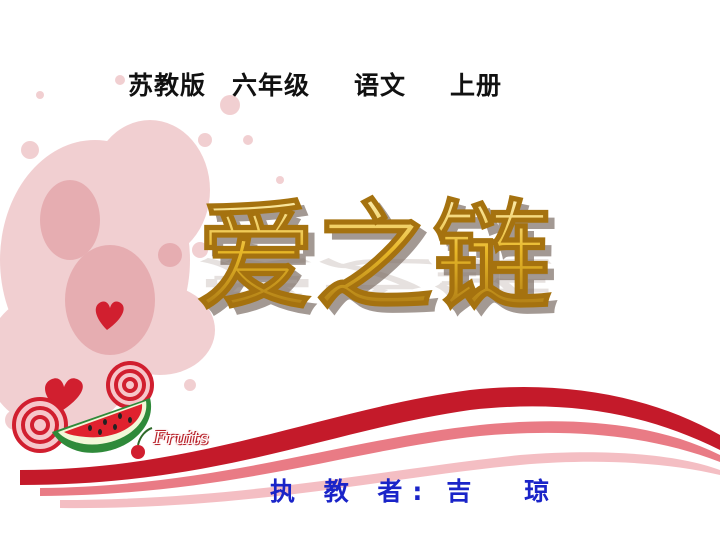  I want to click on heart-icon, so click(109, 315).